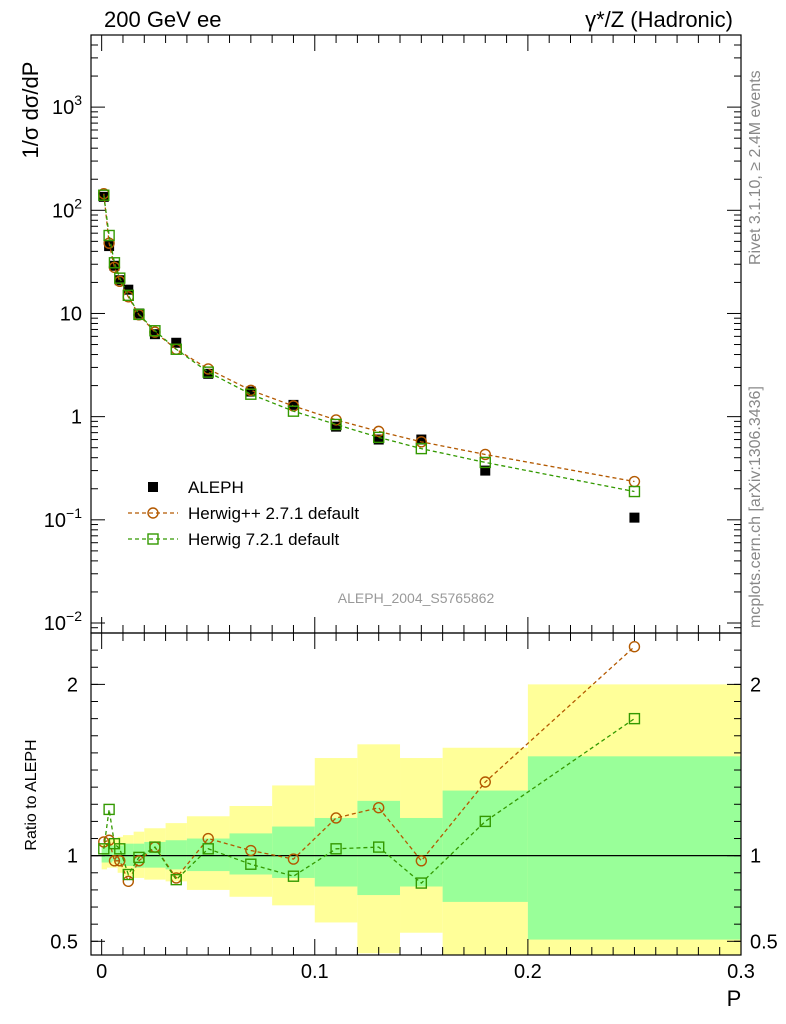  Describe the element at coordinates (273, 513) in the screenshot. I see `legend-label-herwig-2-7-1-default: Herwig++ 2.7.1 default` at that location.